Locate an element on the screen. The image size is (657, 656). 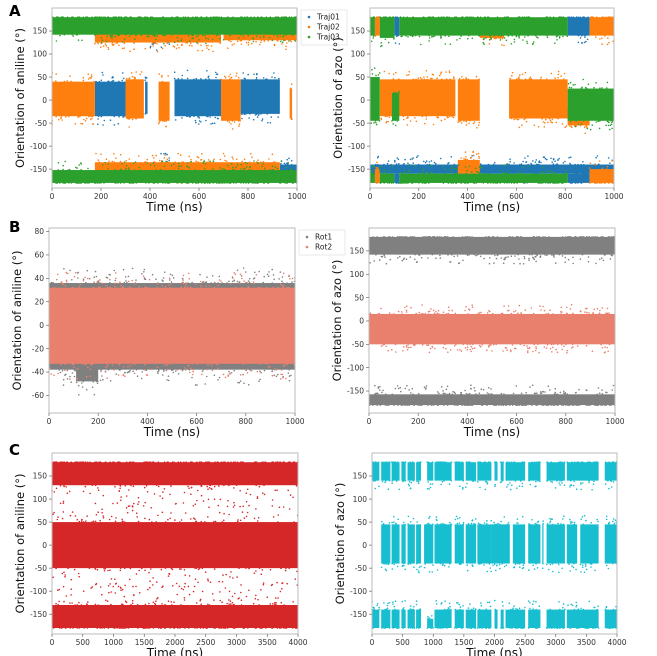
legend-marker is located at coordinates (307, 237).